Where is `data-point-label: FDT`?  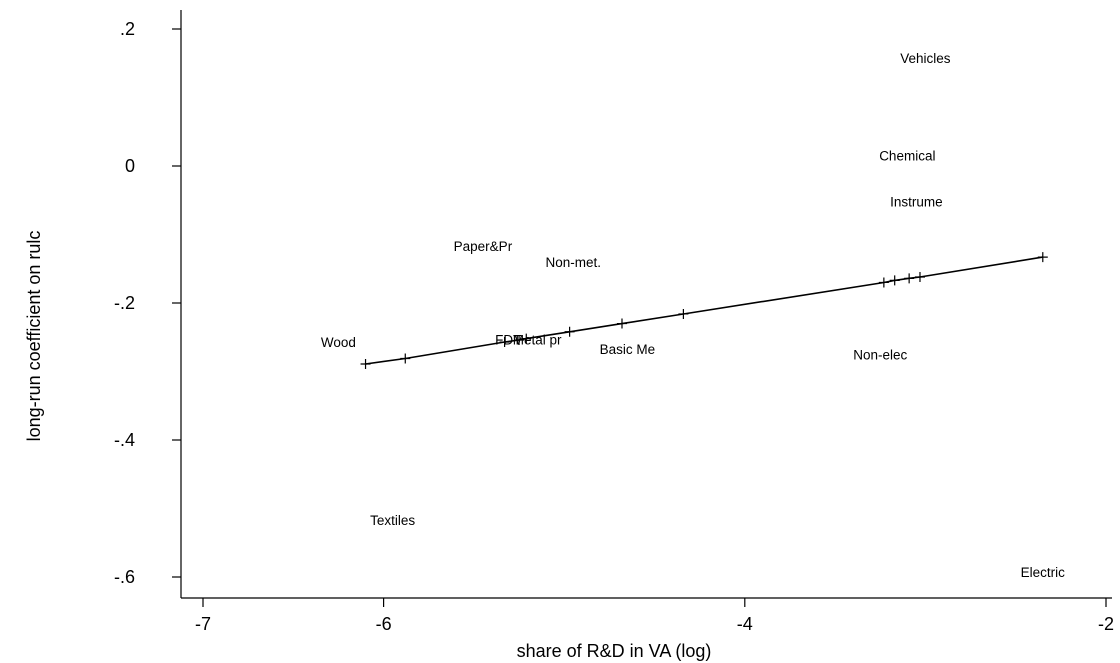 data-point-label: FDT is located at coordinates (508, 339).